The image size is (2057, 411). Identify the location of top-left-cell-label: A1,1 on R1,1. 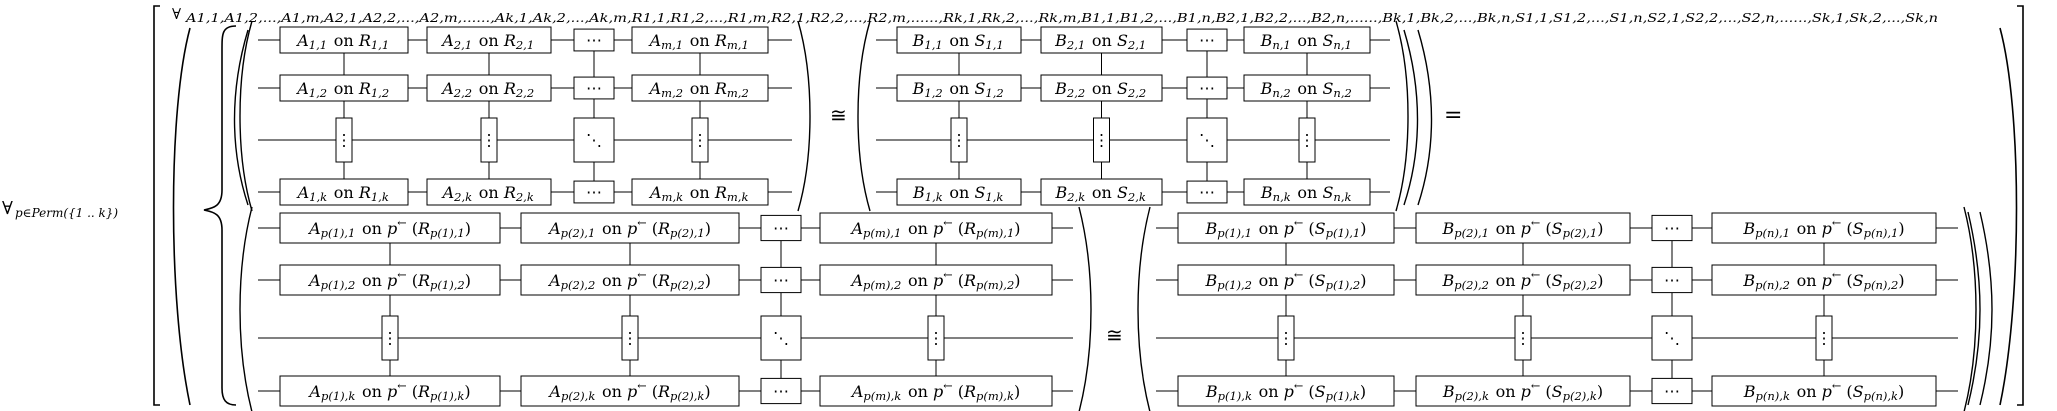
(343, 41).